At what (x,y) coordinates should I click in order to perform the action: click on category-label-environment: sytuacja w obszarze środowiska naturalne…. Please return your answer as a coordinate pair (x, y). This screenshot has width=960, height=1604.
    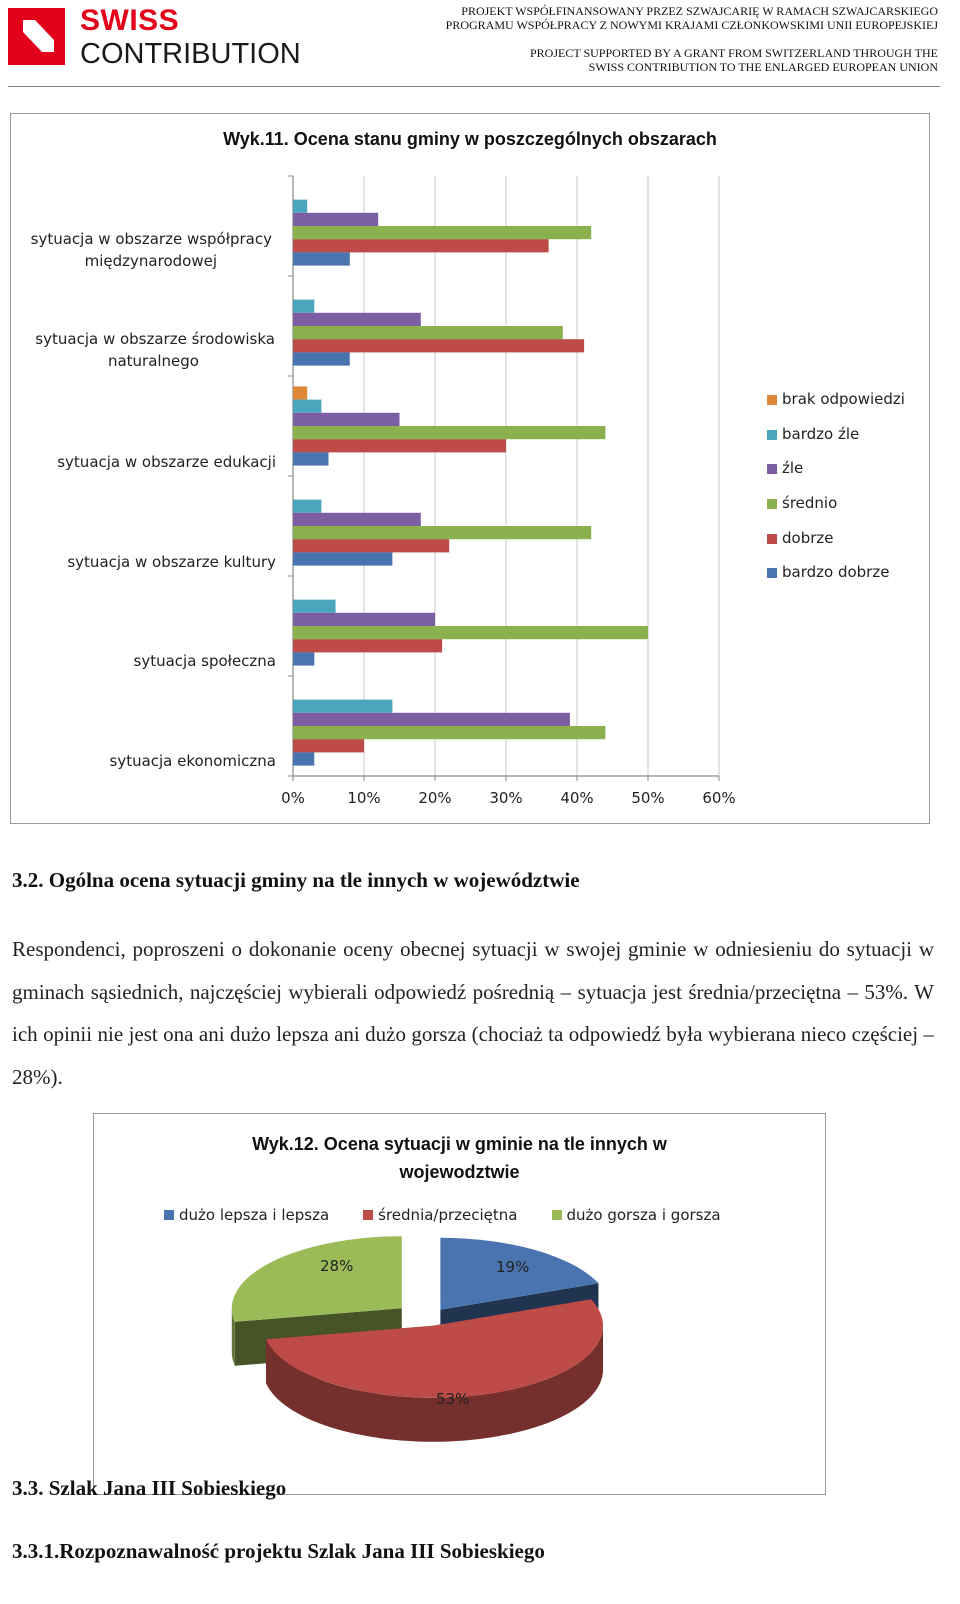
    Looking at the image, I should click on (137, 350).